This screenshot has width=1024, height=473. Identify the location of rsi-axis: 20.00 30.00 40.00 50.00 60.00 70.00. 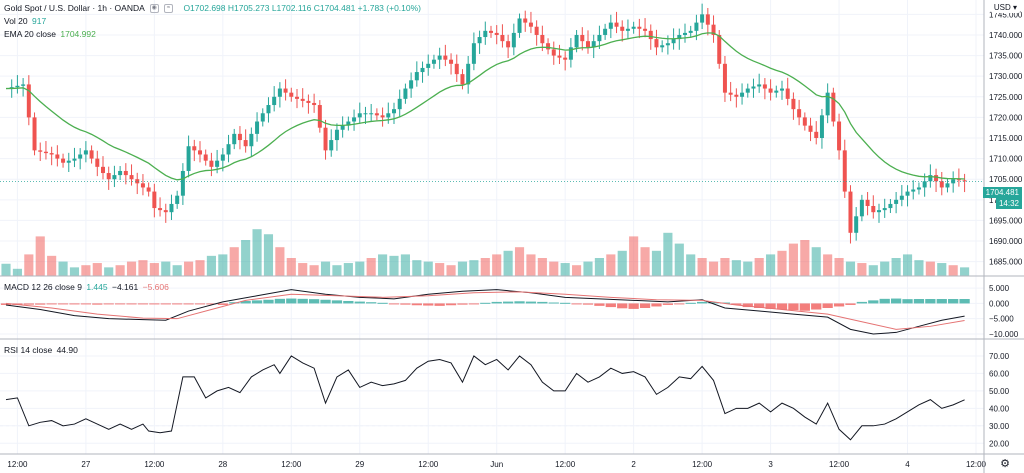
(999, 400).